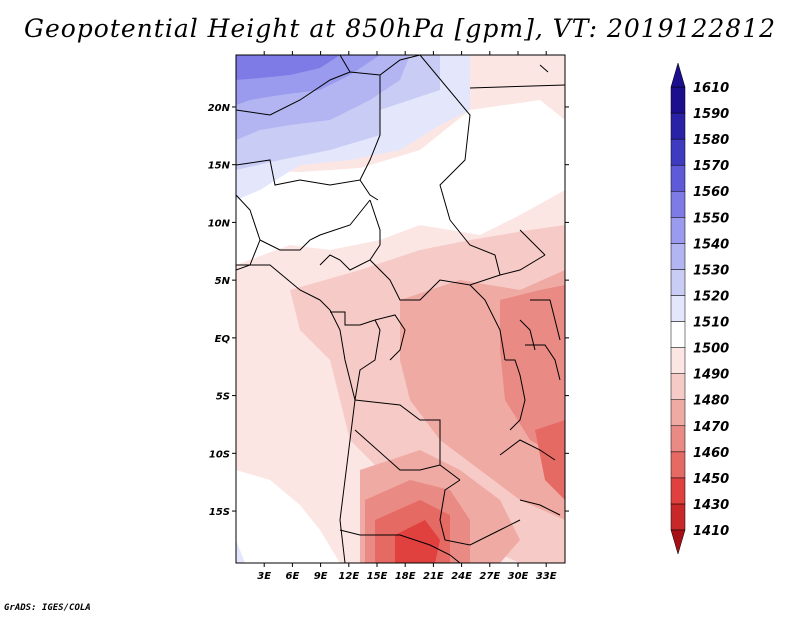 The width and height of the screenshot is (800, 618). What do you see at coordinates (711, 166) in the screenshot?
I see `colorbar-label: 1570` at bounding box center [711, 166].